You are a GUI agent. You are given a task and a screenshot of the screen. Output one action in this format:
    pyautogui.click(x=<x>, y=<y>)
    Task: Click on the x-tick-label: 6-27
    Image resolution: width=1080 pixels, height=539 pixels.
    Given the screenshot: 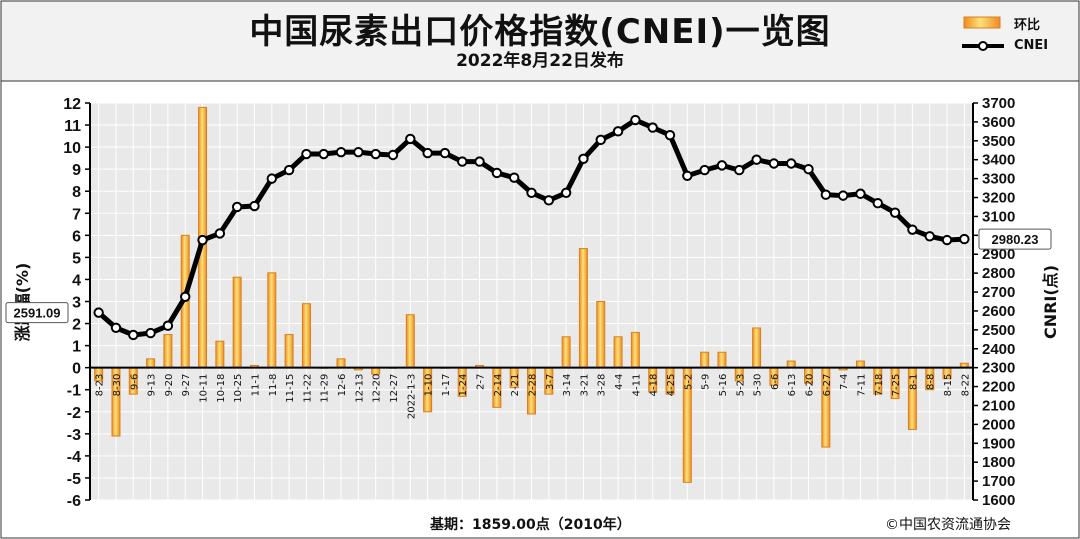 What is the action you would take?
    pyautogui.click(x=827, y=385)
    